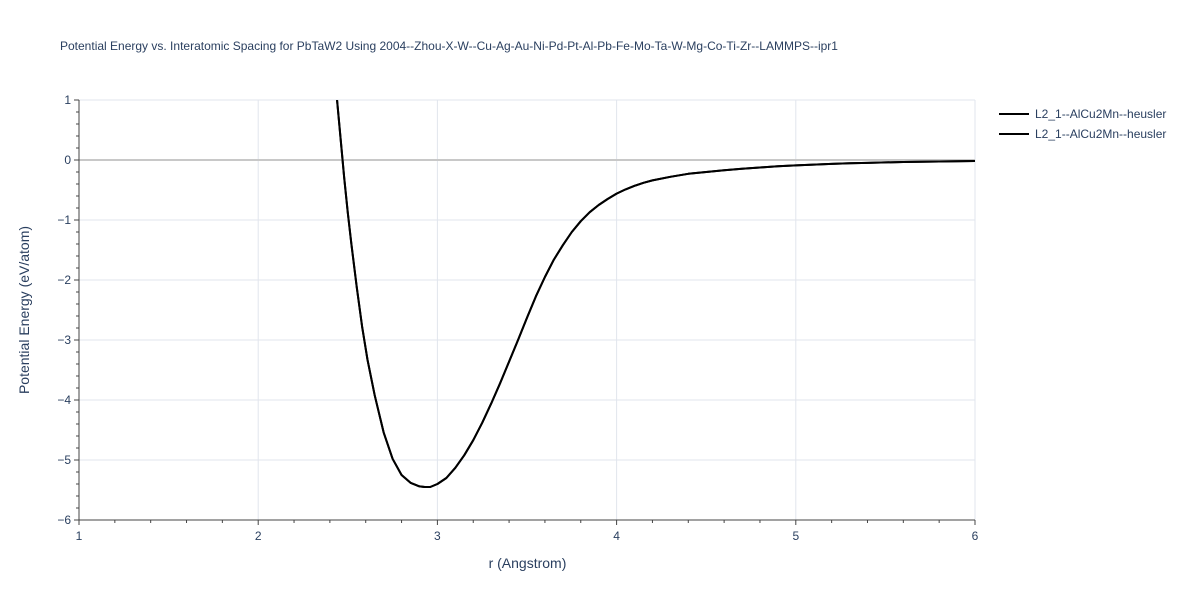 The image size is (1200, 600). I want to click on y-tick-label: −5, so click(64, 460).